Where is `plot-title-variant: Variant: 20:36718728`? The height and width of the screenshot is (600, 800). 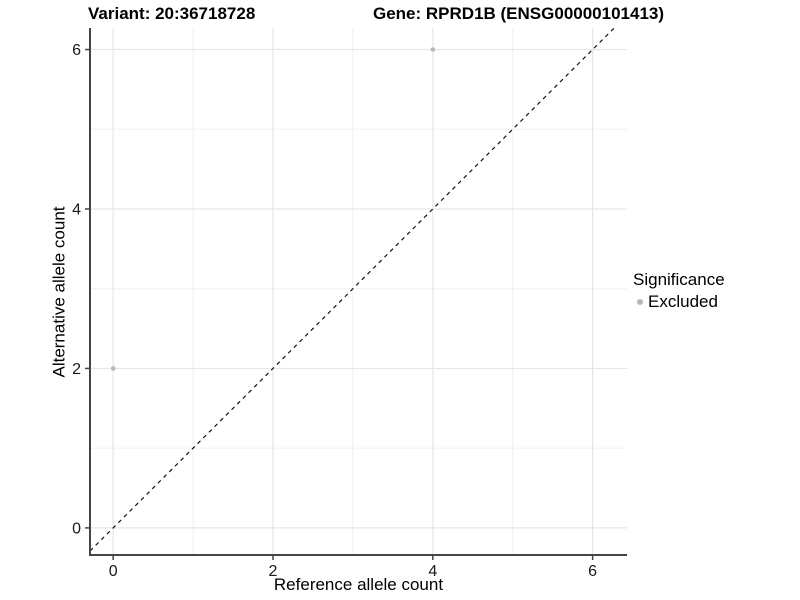 plot-title-variant: Variant: 20:36718728 is located at coordinates (172, 13).